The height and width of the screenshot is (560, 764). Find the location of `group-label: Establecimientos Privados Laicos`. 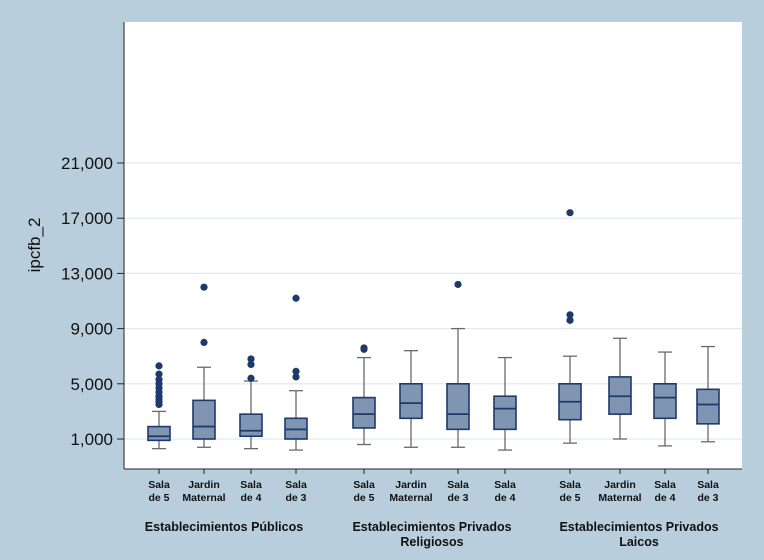

group-label: Establecimientos Privados Laicos is located at coordinates (638, 534).